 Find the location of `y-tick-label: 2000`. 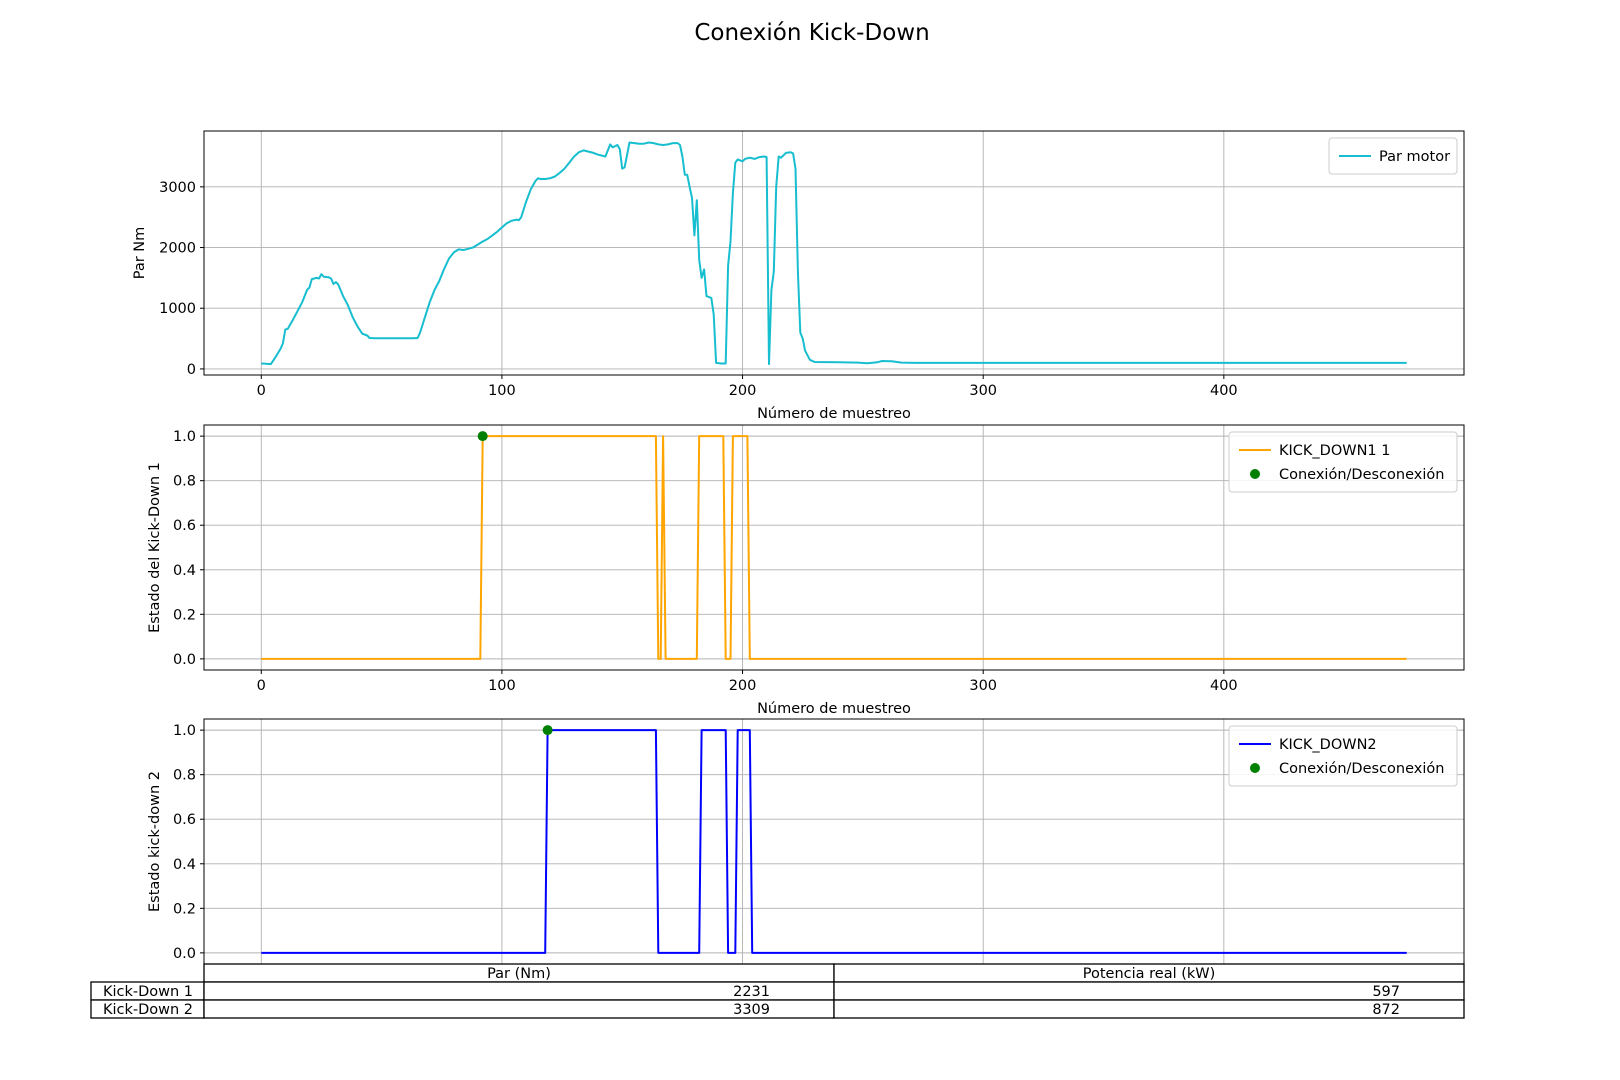

y-tick-label: 2000 is located at coordinates (177, 249).